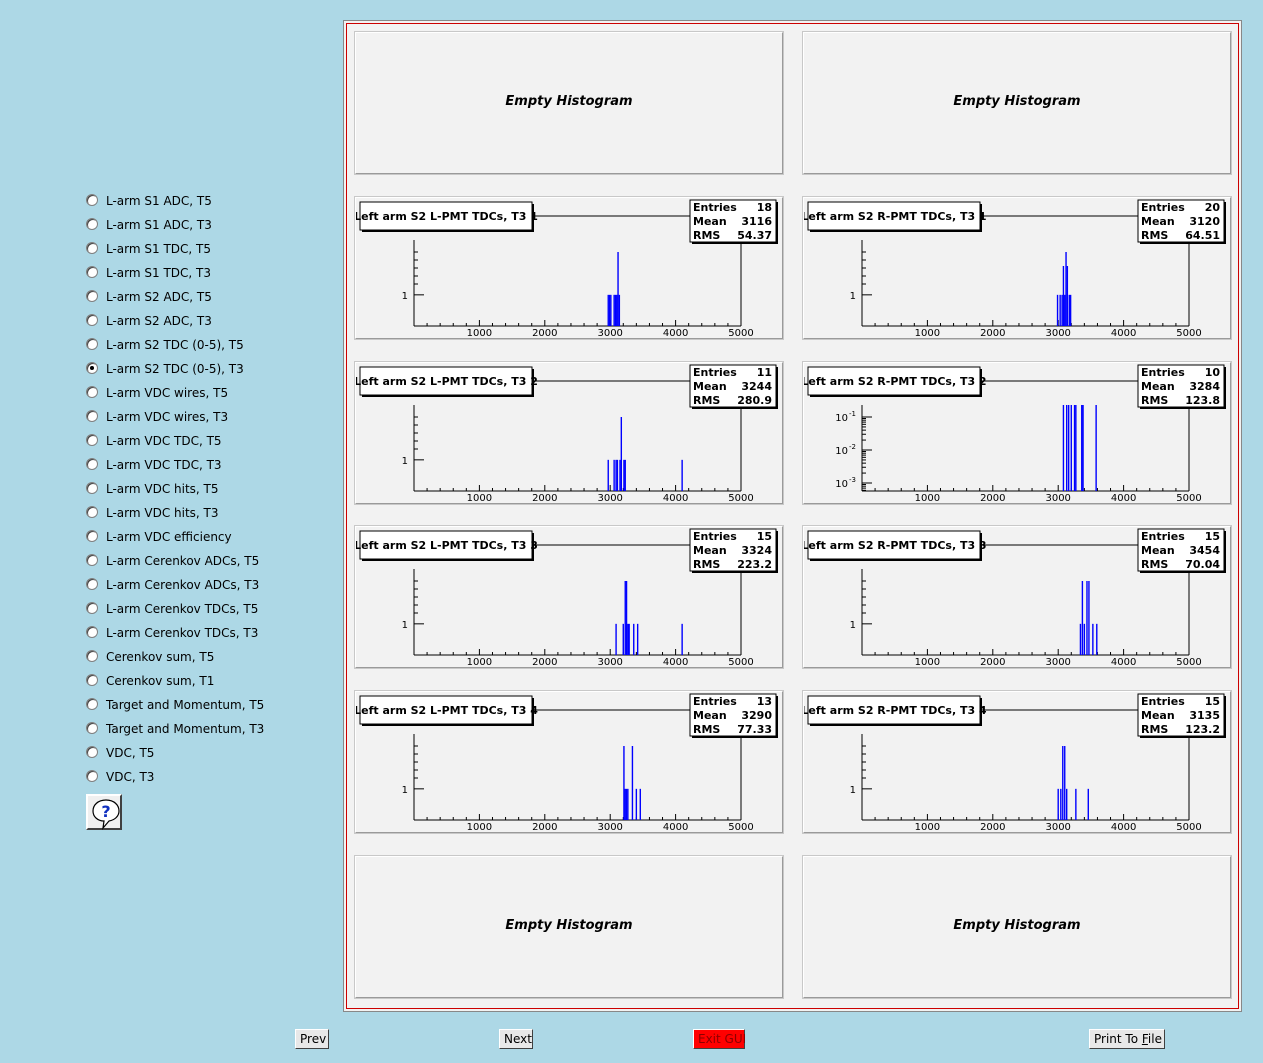  I want to click on sidebar-option: L-arm VDC TDC, T5, so click(211, 445).